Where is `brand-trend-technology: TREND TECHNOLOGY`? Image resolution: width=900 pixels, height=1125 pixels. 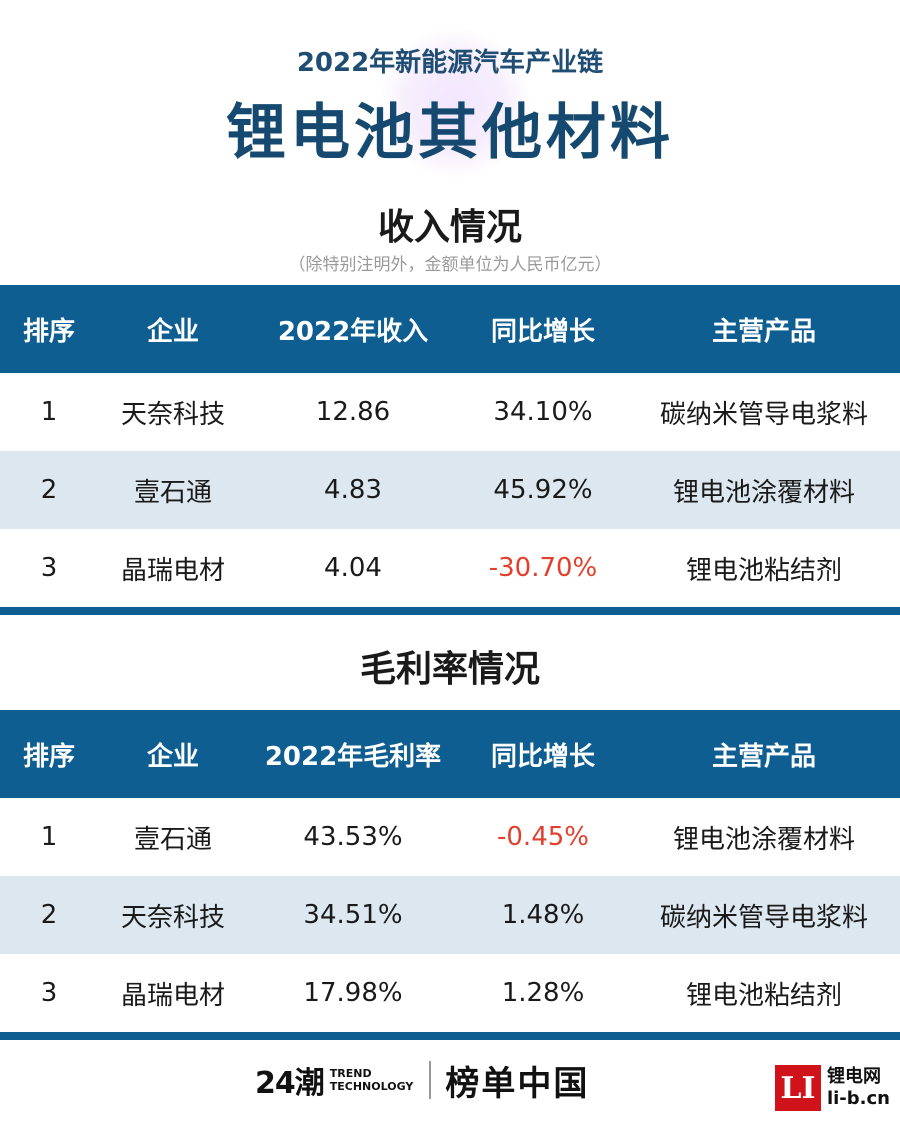
brand-trend-technology: TREND TECHNOLOGY is located at coordinates (372, 1080).